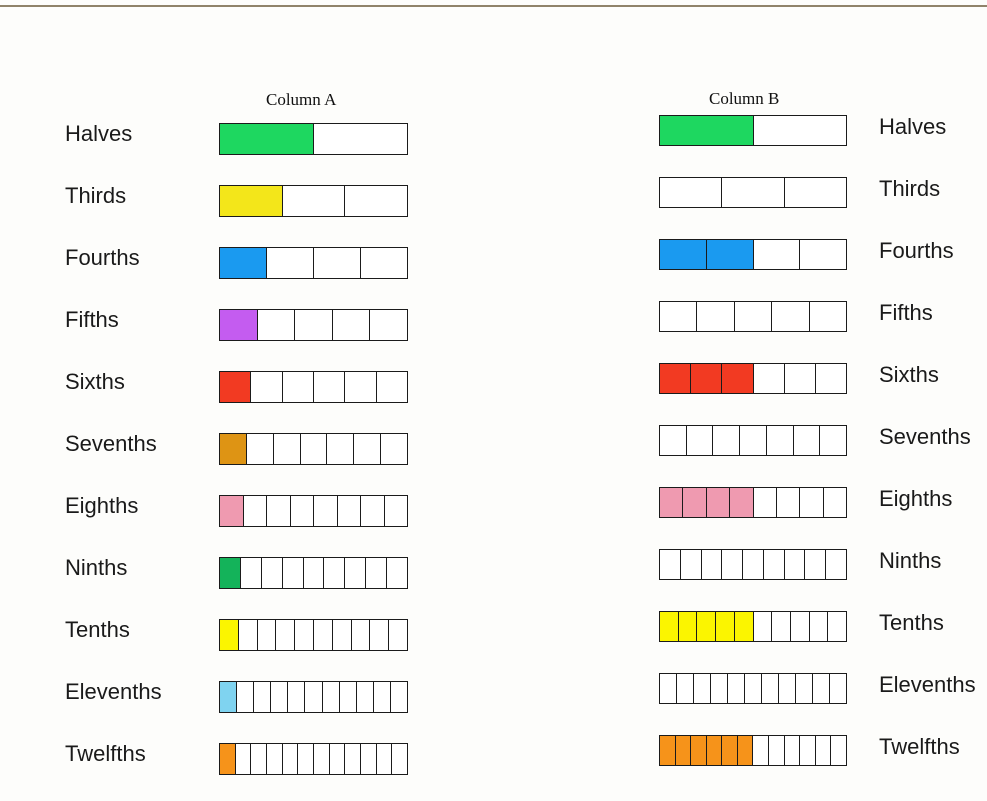  Describe the element at coordinates (96, 567) in the screenshot. I see `column-a-label-ninths: Ninths` at that location.